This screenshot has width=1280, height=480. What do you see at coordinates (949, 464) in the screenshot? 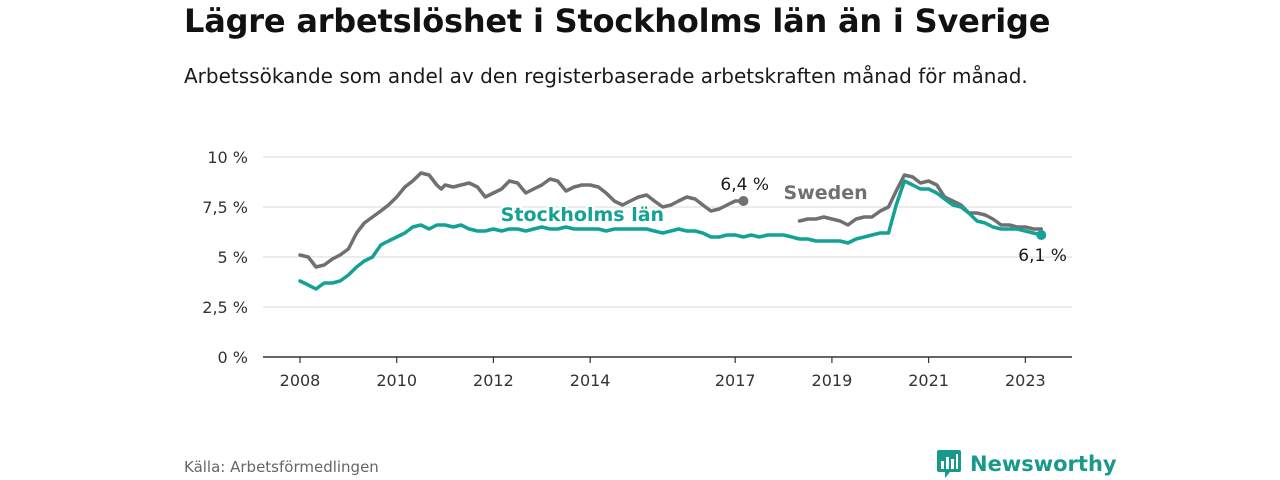
I see `newsworthy-logo-icon` at bounding box center [949, 464].